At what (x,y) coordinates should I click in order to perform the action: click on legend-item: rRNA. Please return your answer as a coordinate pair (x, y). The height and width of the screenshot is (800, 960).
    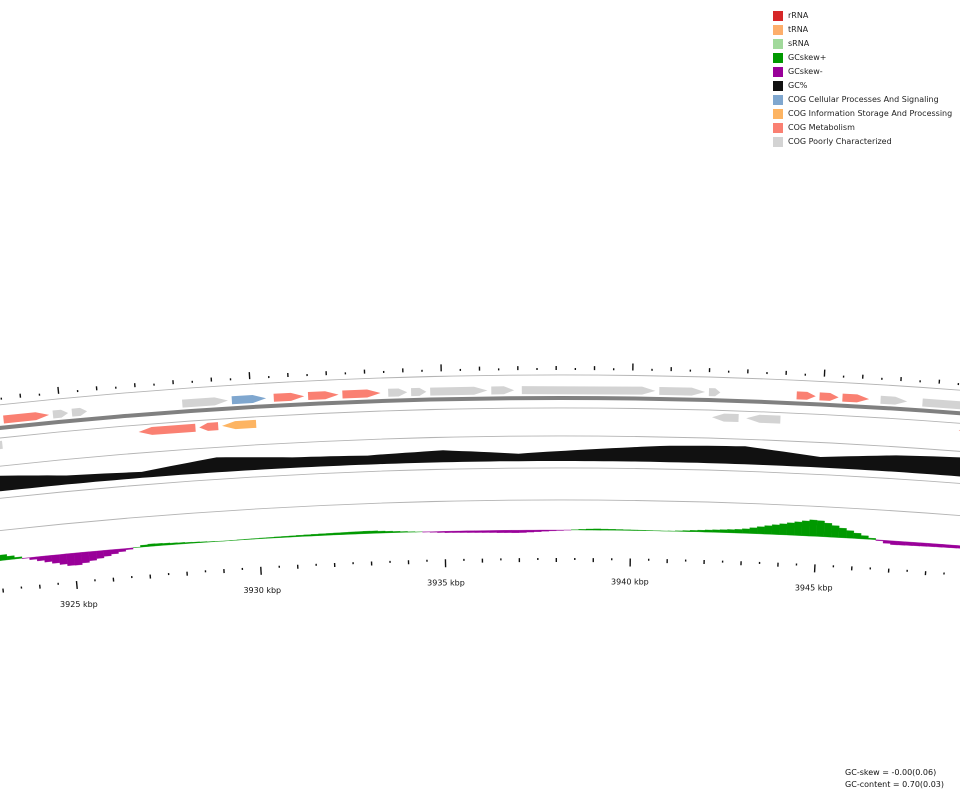
    Looking at the image, I should click on (862, 16).